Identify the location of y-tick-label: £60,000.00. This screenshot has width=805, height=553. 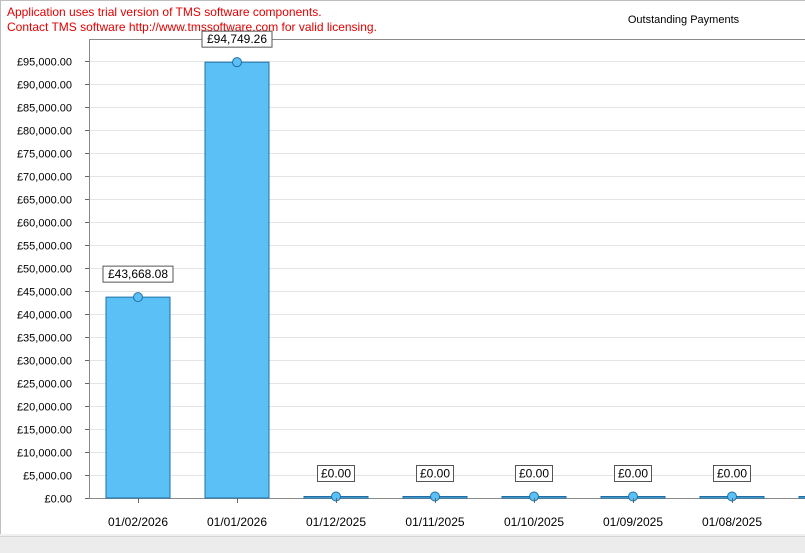
(44, 224).